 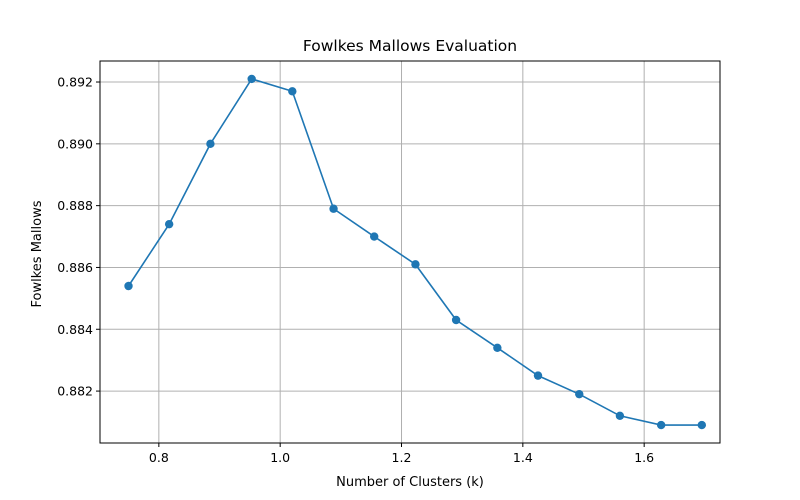 What do you see at coordinates (75, 267) in the screenshot?
I see `y-tick-label: 0.886` at bounding box center [75, 267].